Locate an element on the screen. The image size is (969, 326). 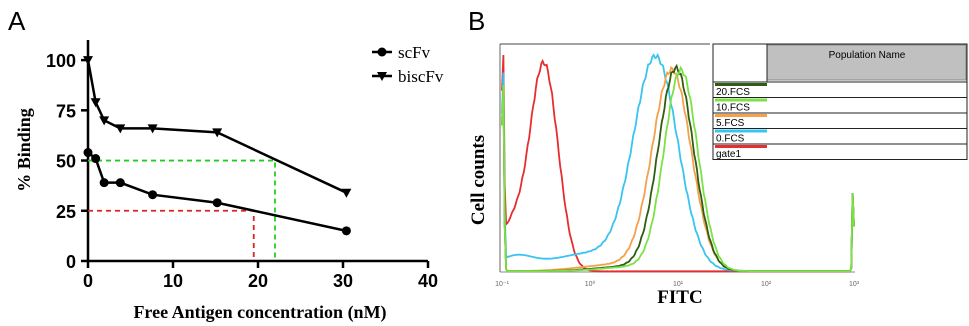
x-tick-label: 10 is located at coordinates (173, 281).